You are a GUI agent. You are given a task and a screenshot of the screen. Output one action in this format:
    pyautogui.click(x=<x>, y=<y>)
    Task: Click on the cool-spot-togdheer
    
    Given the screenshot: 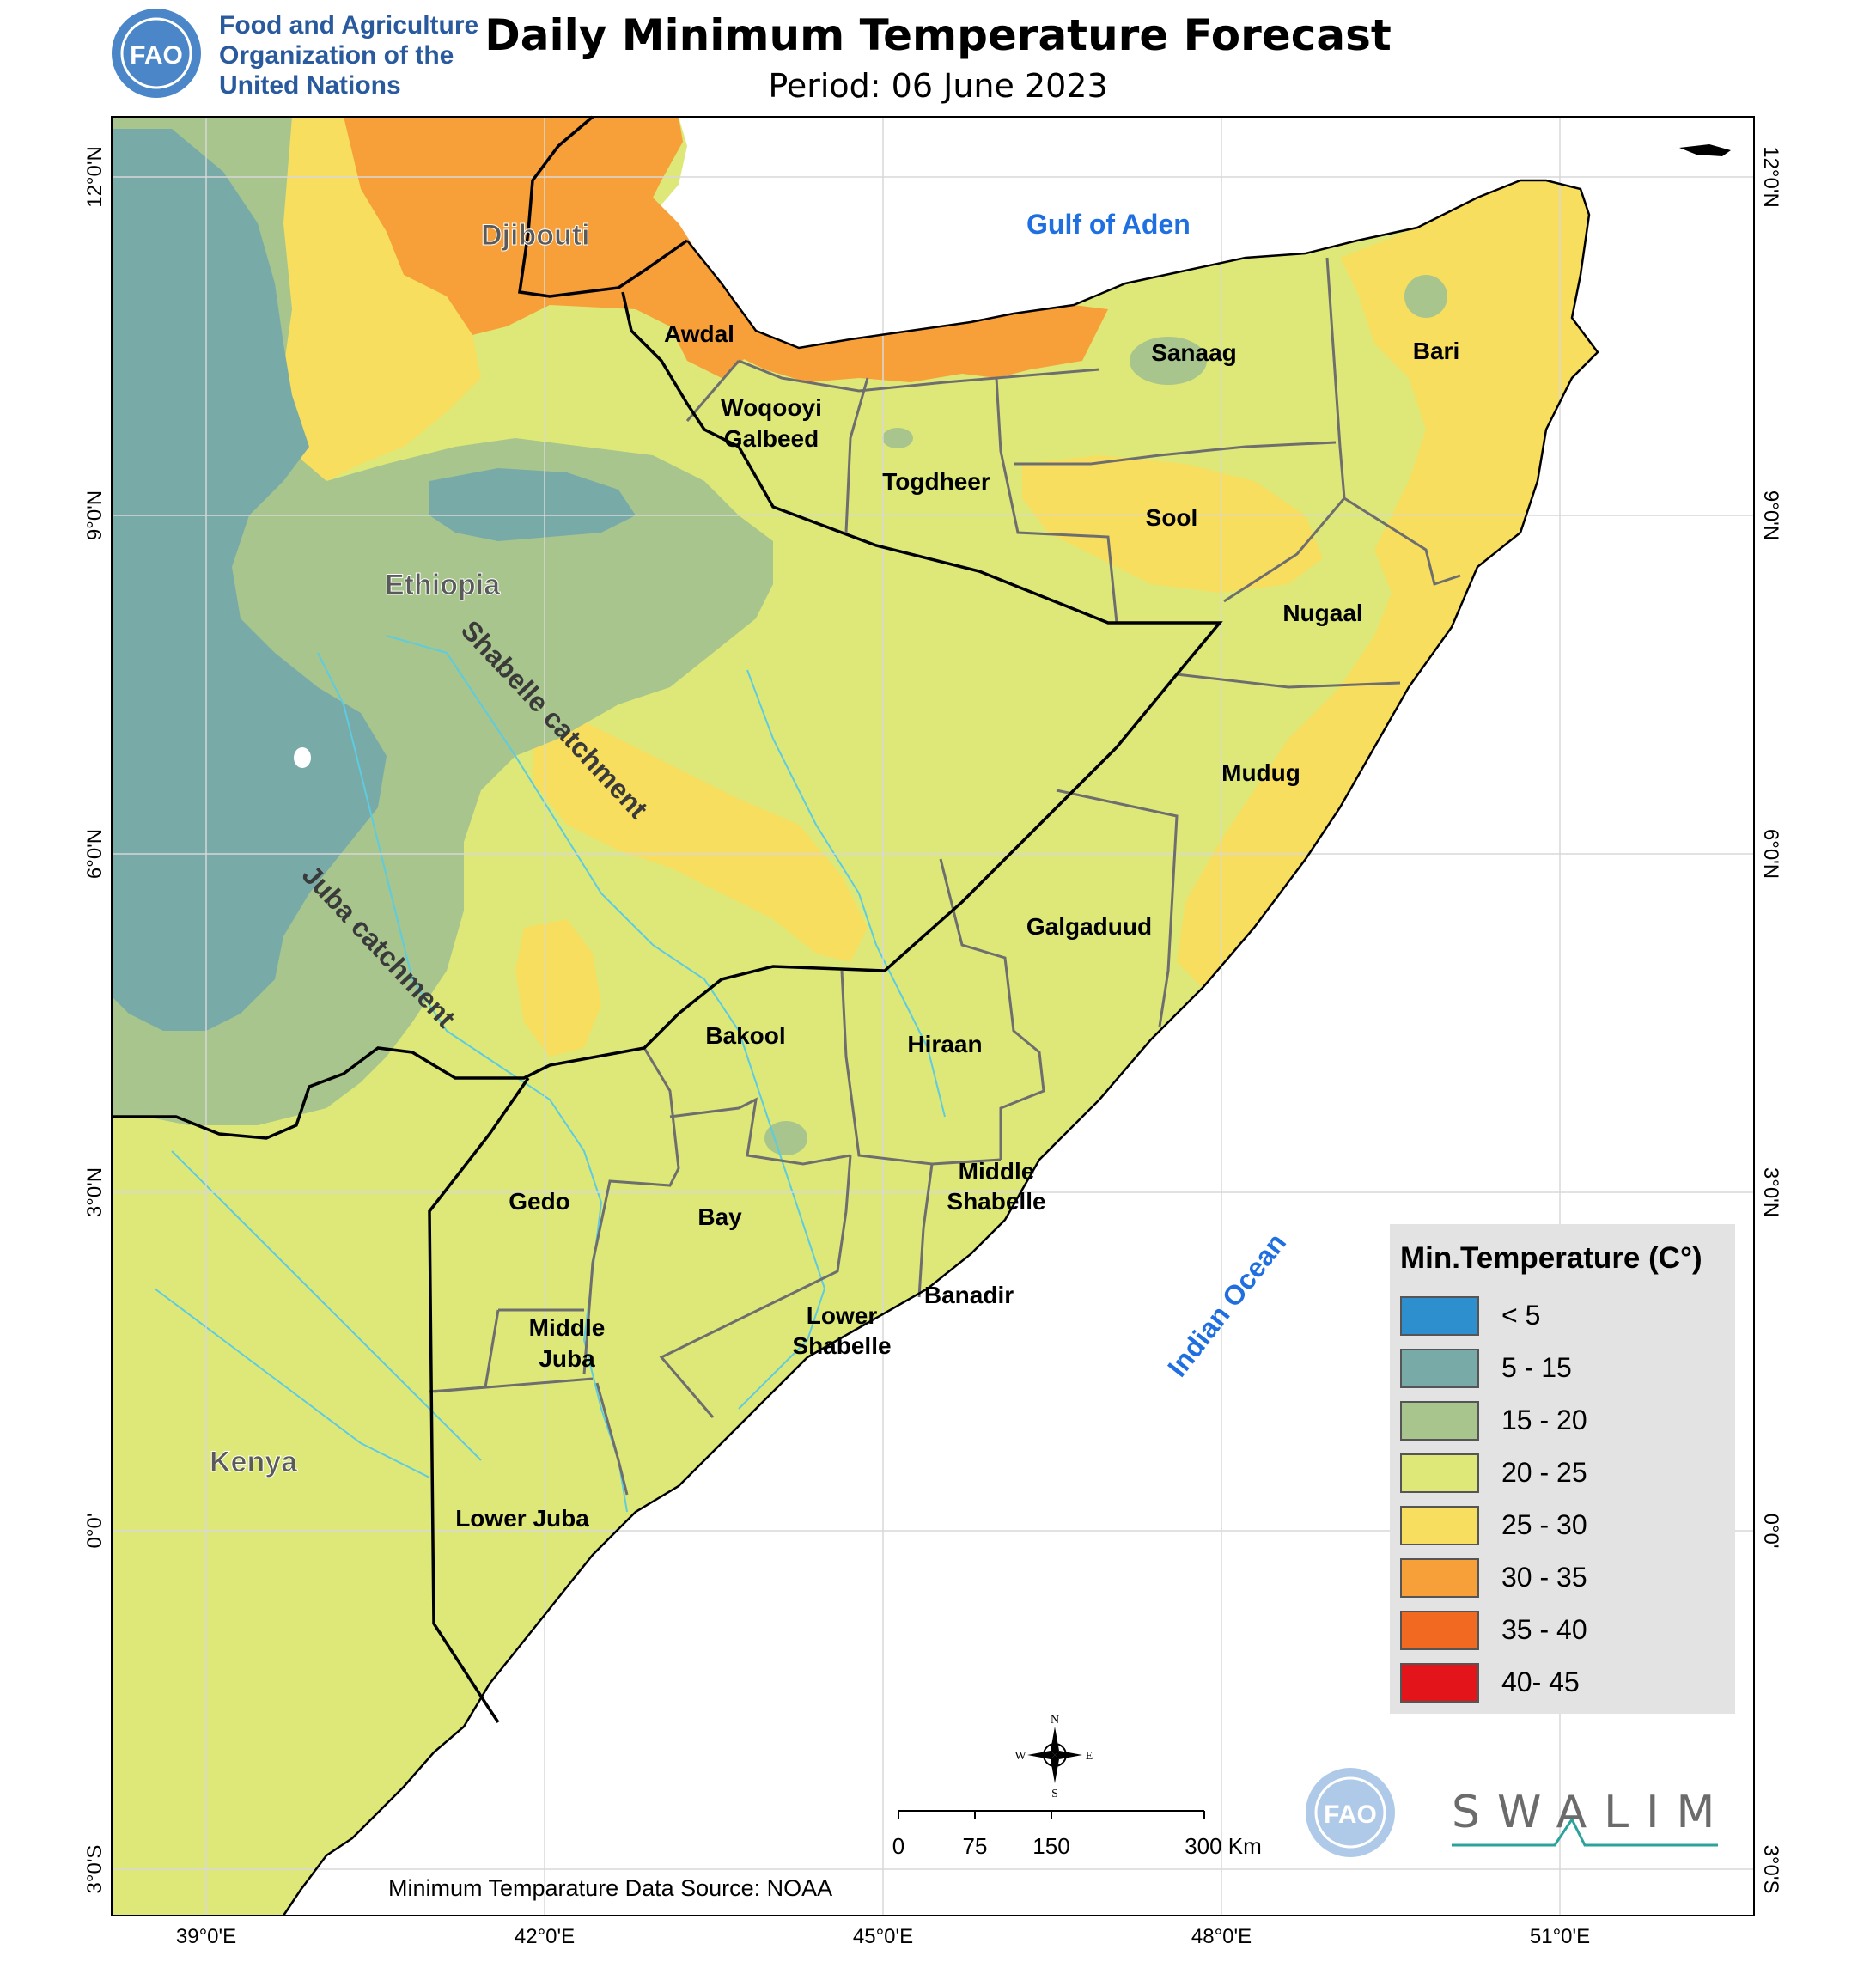 What is the action you would take?
    pyautogui.click(x=898, y=438)
    